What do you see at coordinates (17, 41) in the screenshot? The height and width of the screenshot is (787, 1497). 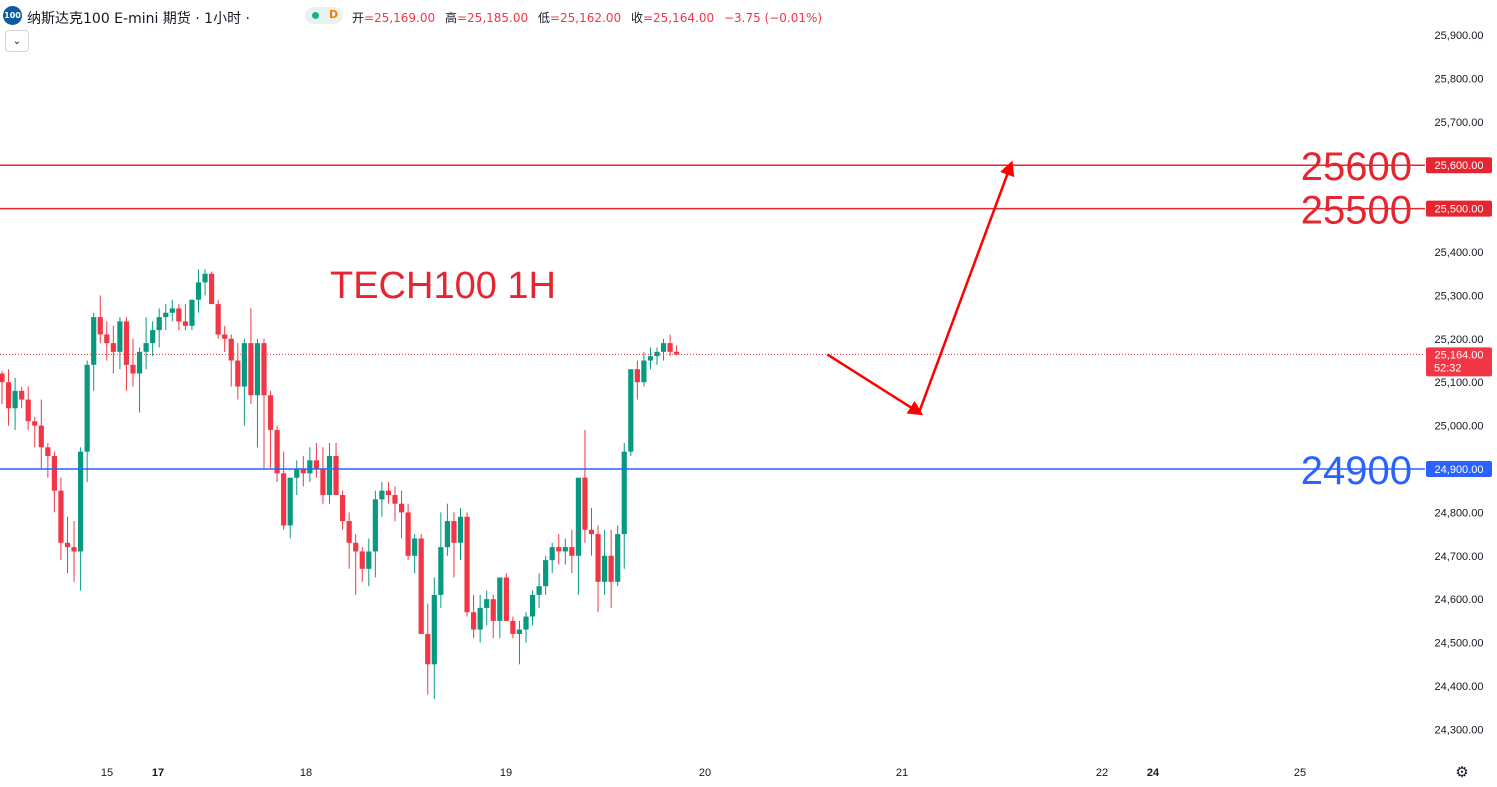 I see `collapse-legend-button: ⌄` at bounding box center [17, 41].